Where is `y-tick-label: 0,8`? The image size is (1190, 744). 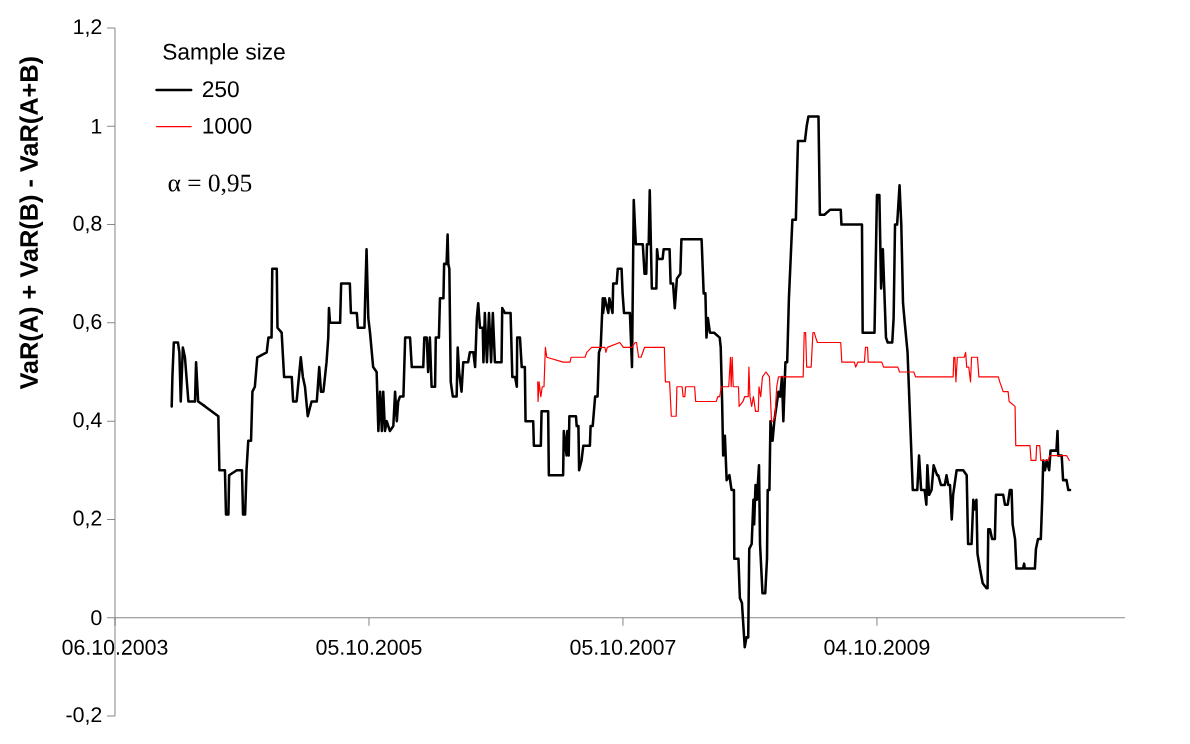 y-tick-label: 0,8 is located at coordinates (87, 224).